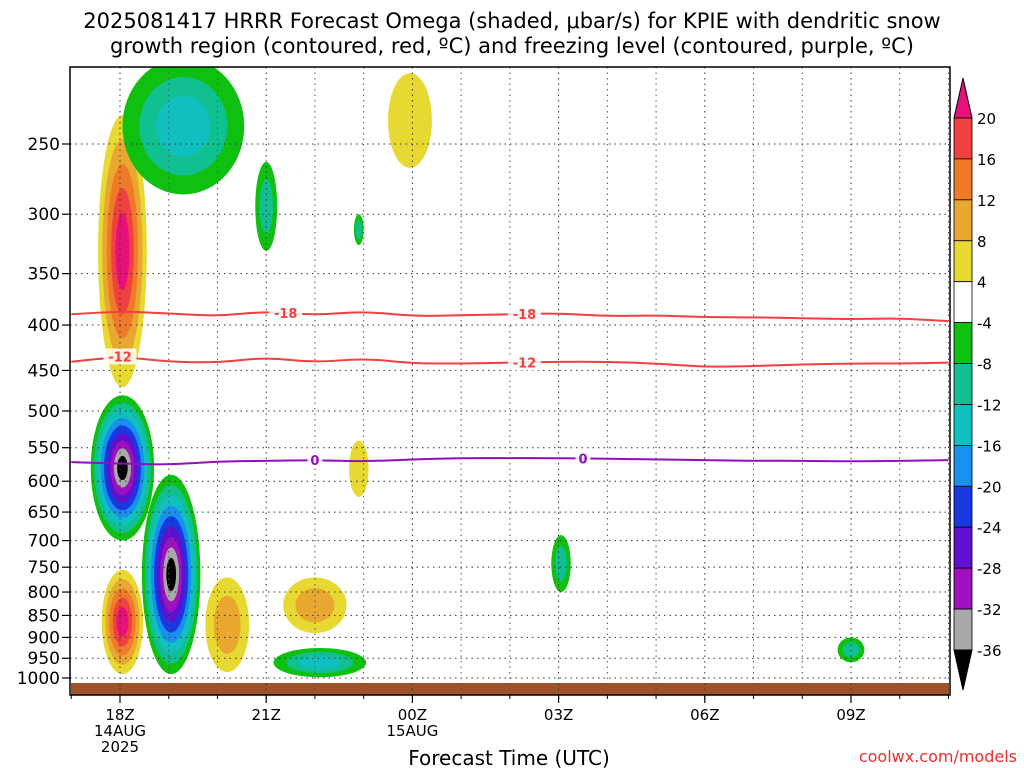  I want to click on colorbar-label: -32, so click(989, 610).